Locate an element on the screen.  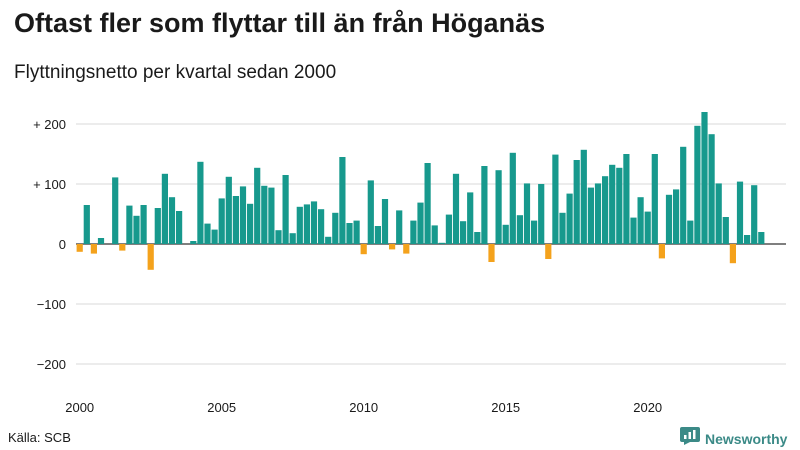
source-note: Källa: SCB is located at coordinates (39, 437).